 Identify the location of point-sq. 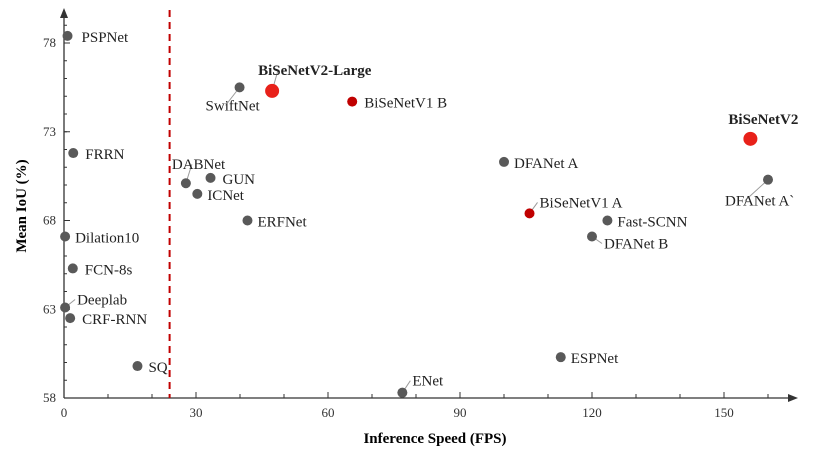
(137, 366).